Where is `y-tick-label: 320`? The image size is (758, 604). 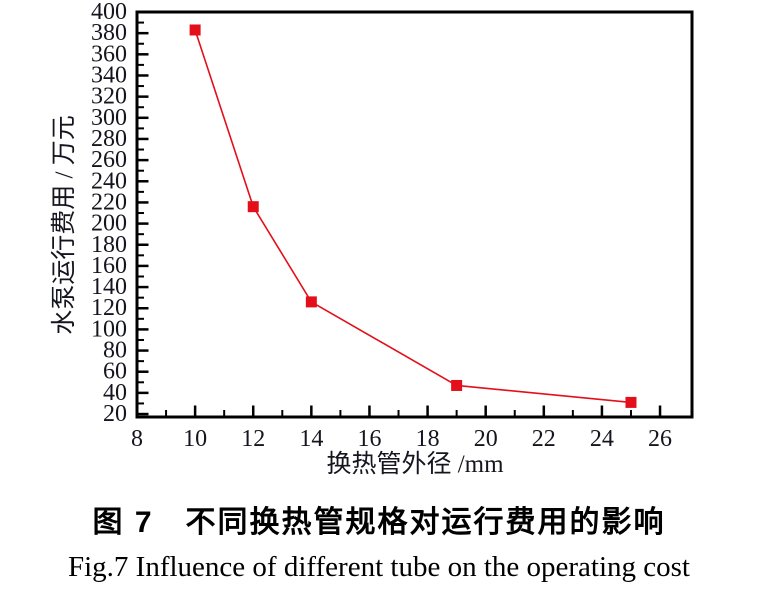
y-tick-label: 320 is located at coordinates (109, 97).